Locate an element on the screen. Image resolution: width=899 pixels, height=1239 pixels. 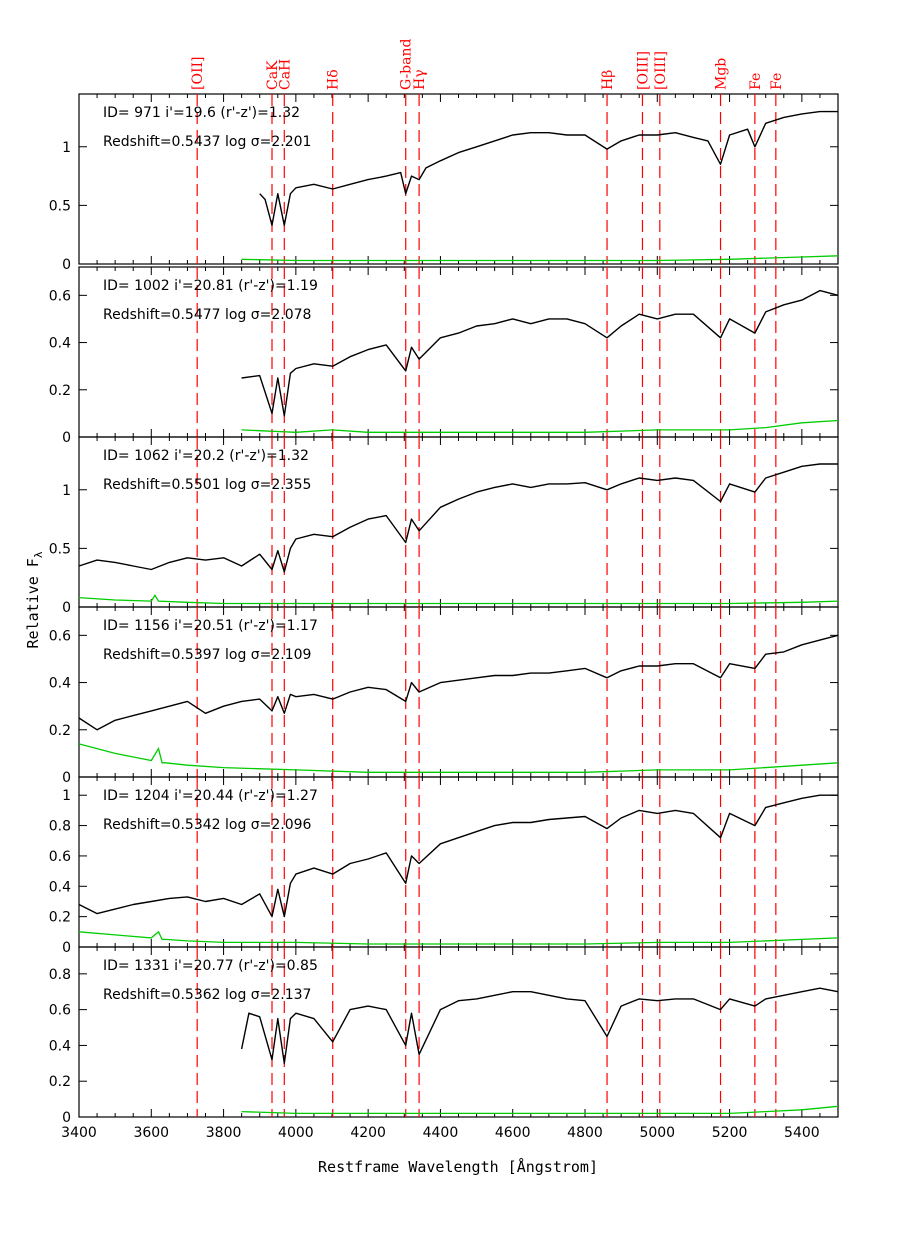
x-tick-label: 4200 is located at coordinates (368, 1133).